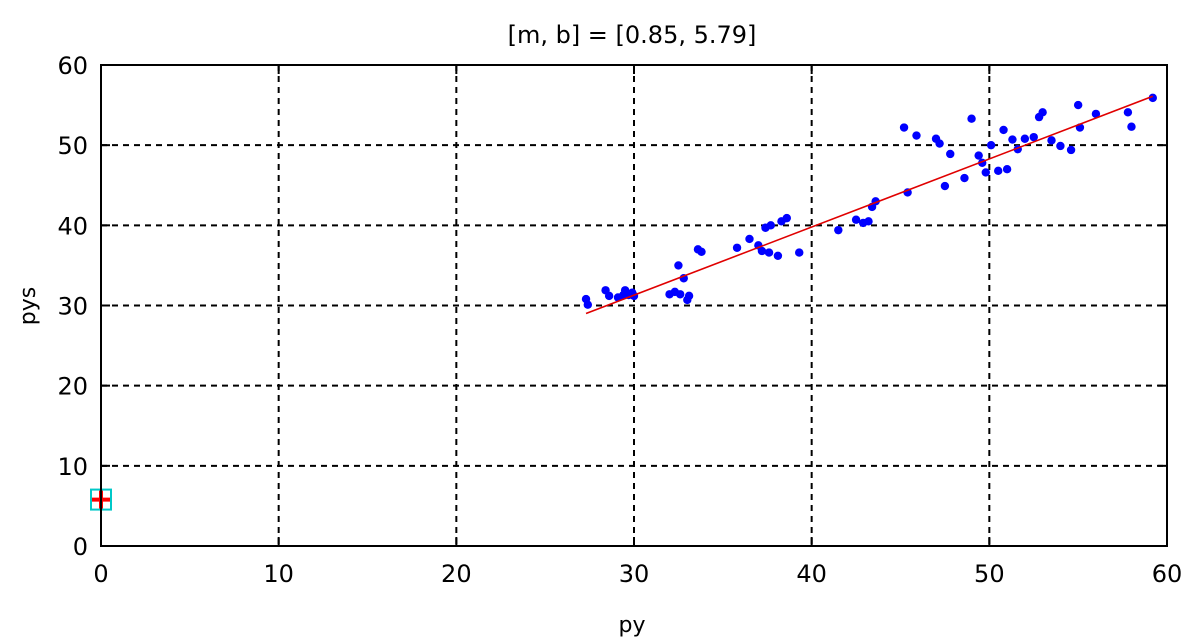 The width and height of the screenshot is (1191, 638). What do you see at coordinates (72, 387) in the screenshot?
I see `y-tick-label: 20` at bounding box center [72, 387].